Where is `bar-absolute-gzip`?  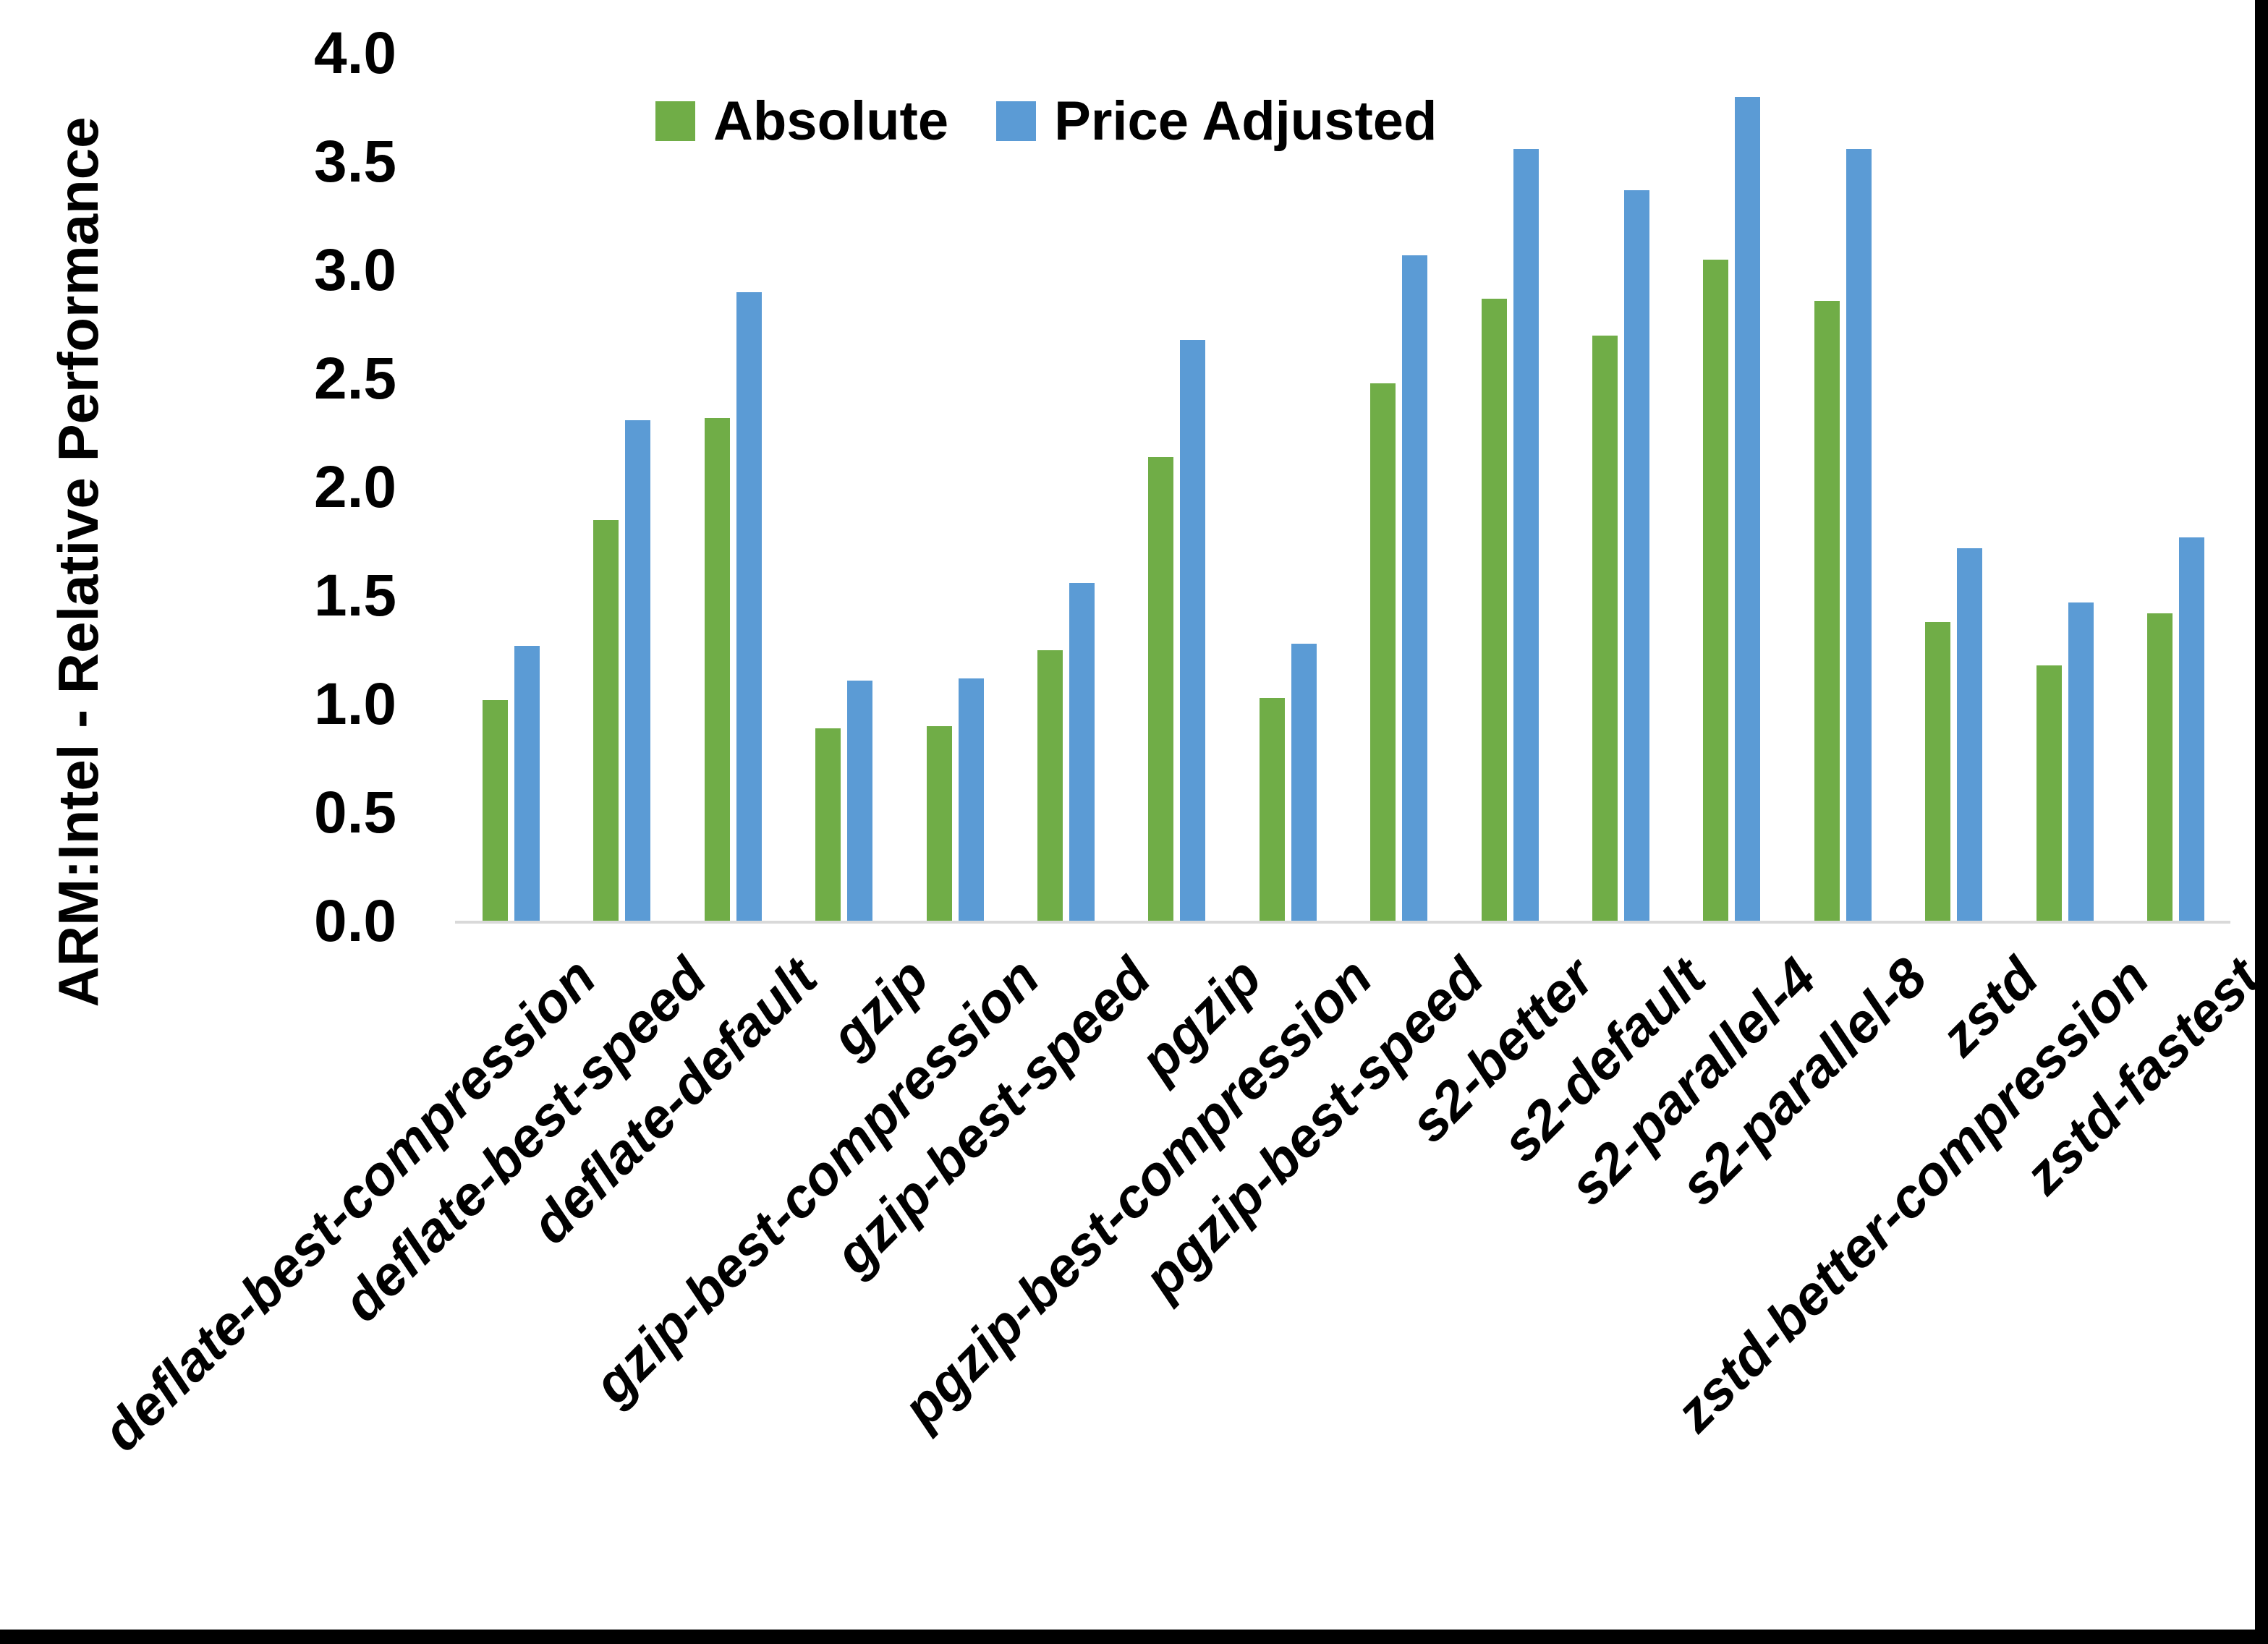 bar-absolute-gzip is located at coordinates (828, 824).